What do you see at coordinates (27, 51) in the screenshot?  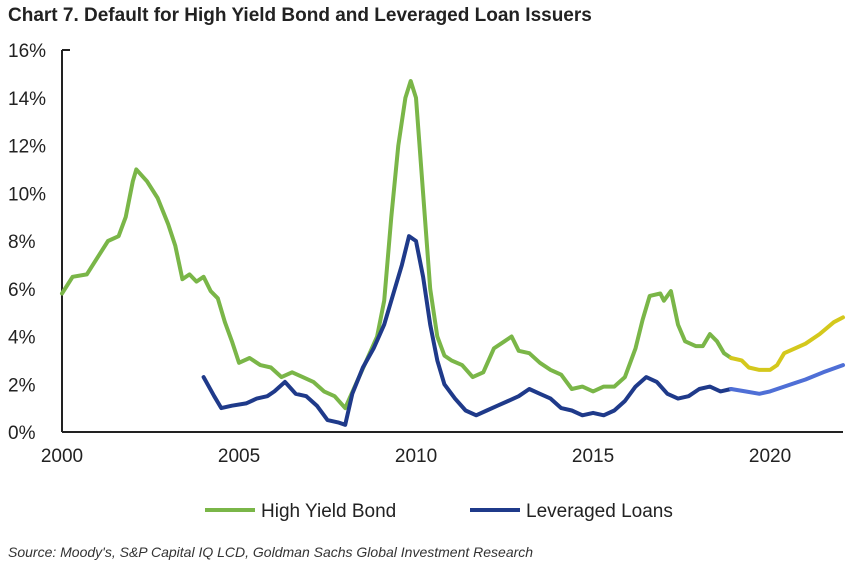 I see `y-tick-label: 16%` at bounding box center [27, 51].